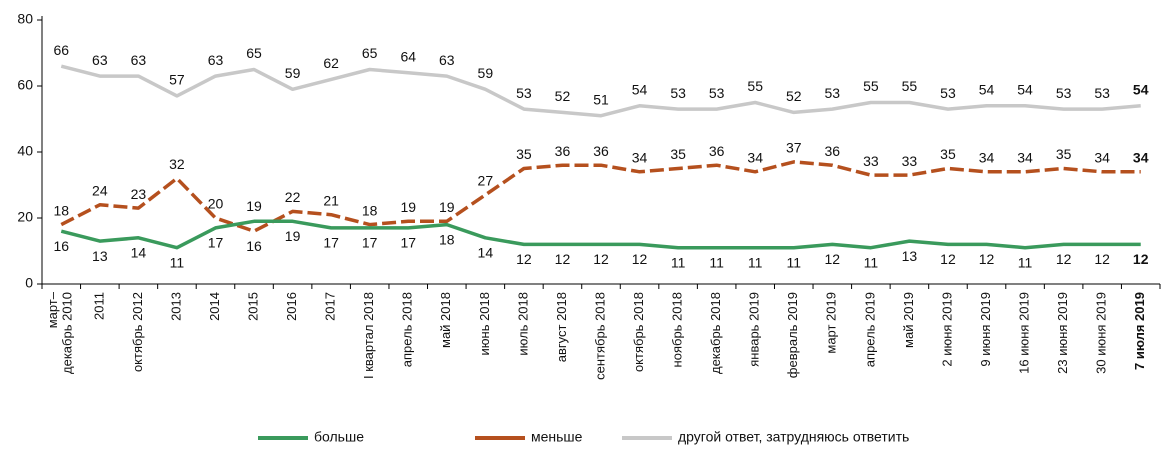 Image resolution: width=1163 pixels, height=454 pixels. What do you see at coordinates (869, 329) in the screenshot?
I see `x-tick-label: апрель 2019` at bounding box center [869, 329].